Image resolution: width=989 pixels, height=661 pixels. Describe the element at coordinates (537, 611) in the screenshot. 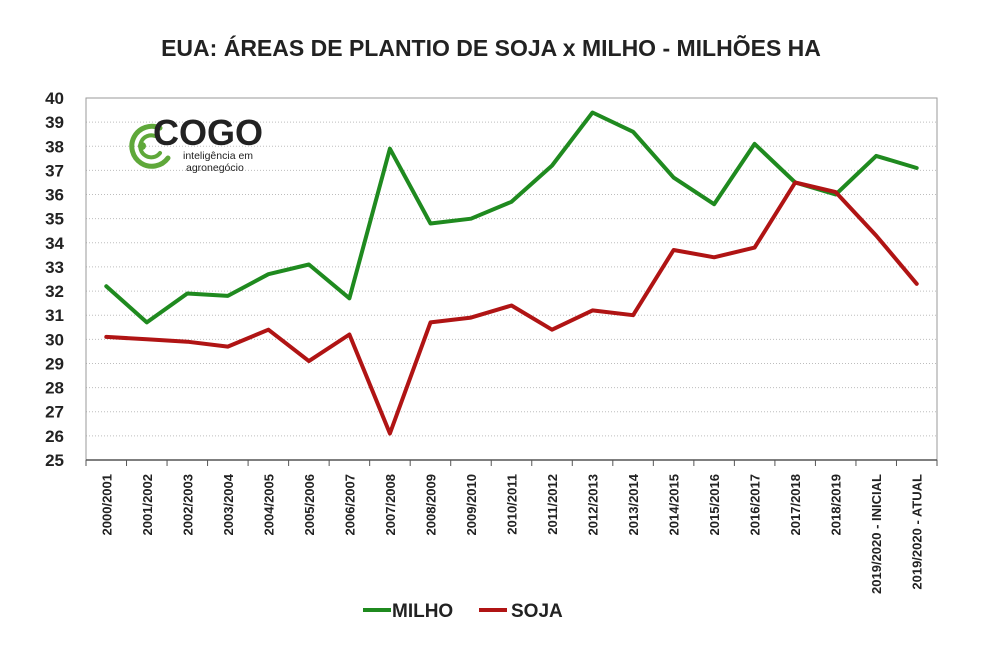

I see `legend-label-soja: SOJA` at that location.